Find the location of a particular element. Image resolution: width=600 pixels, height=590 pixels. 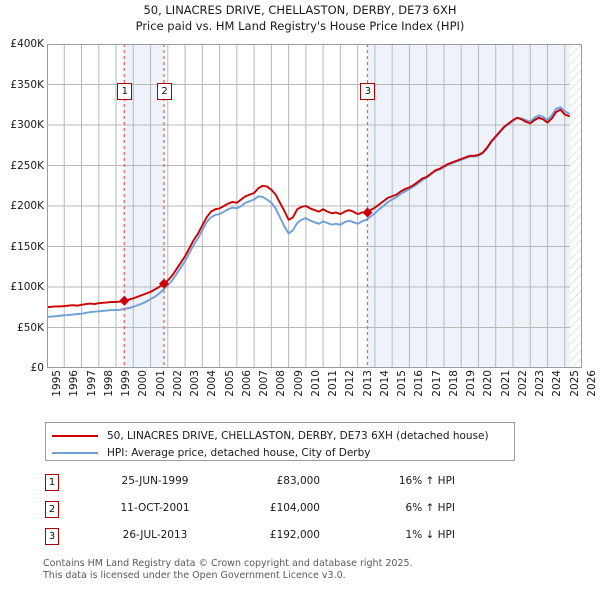

plot-marker-box-1: 1 is located at coordinates (125, 91).